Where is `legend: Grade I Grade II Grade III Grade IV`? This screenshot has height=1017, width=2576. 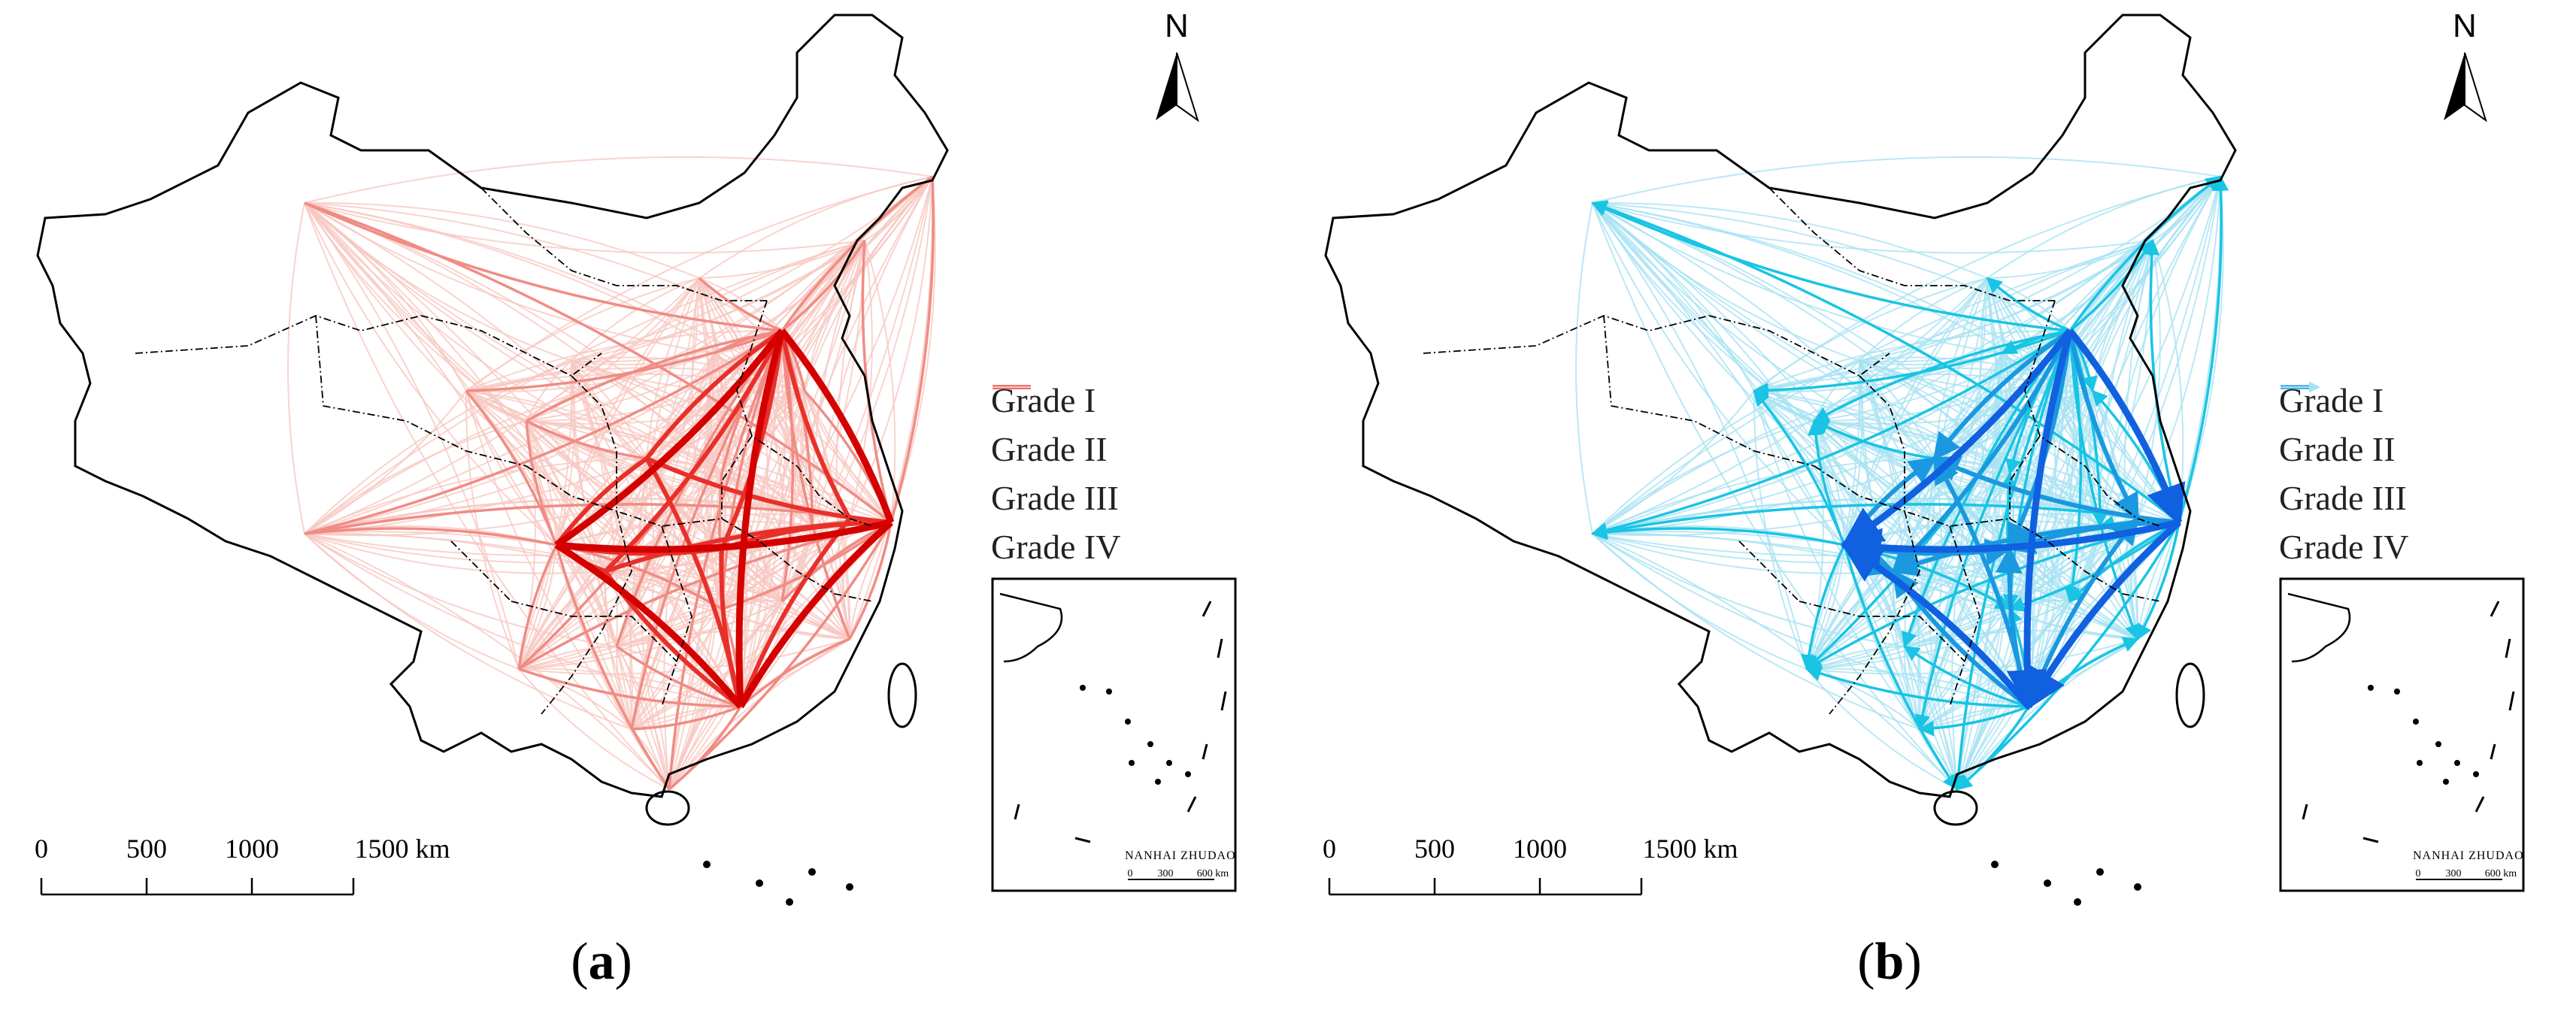
legend: Grade I Grade II Grade III Grade IV is located at coordinates (2343, 474).